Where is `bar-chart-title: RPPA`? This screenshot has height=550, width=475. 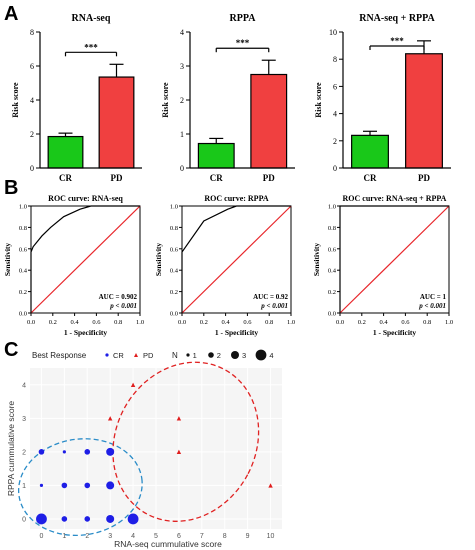 bar-chart-title: RPPA is located at coordinates (243, 18).